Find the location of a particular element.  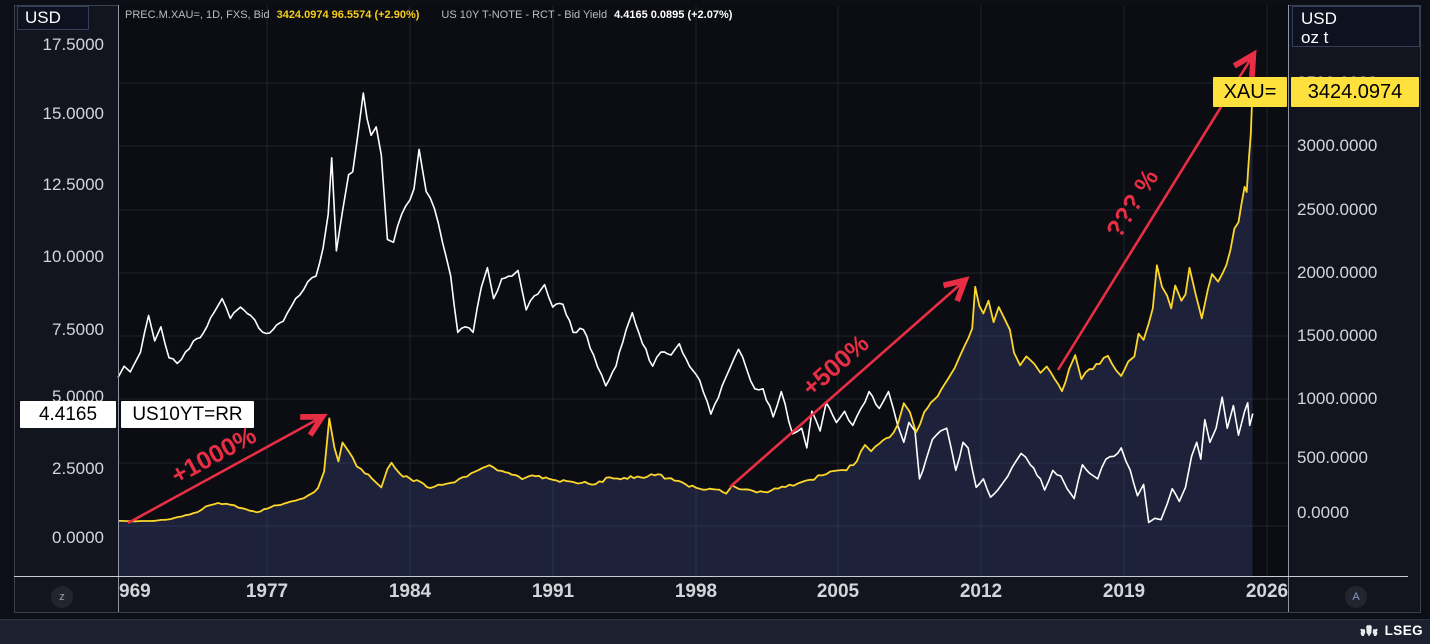

legend-us10y-label: US 10Y T-NOTE - RCT - Bid Yield is located at coordinates (524, 15).